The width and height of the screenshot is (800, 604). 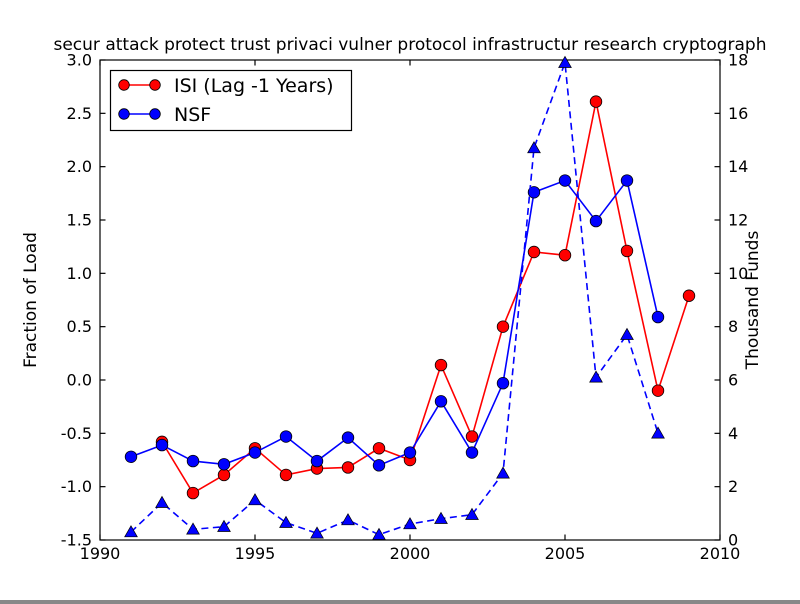 I want to click on right-tick-label: 4, so click(x=733, y=433).